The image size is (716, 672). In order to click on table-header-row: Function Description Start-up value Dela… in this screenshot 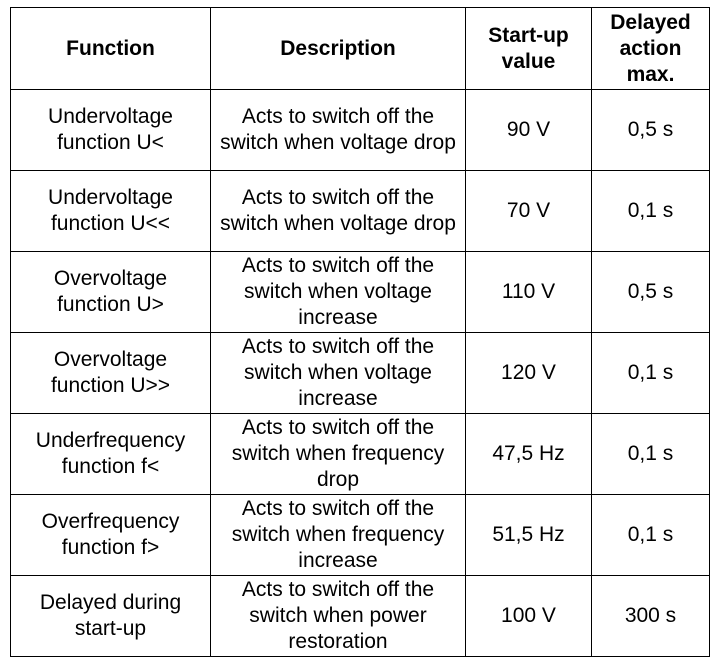, I will do `click(360, 48)`.